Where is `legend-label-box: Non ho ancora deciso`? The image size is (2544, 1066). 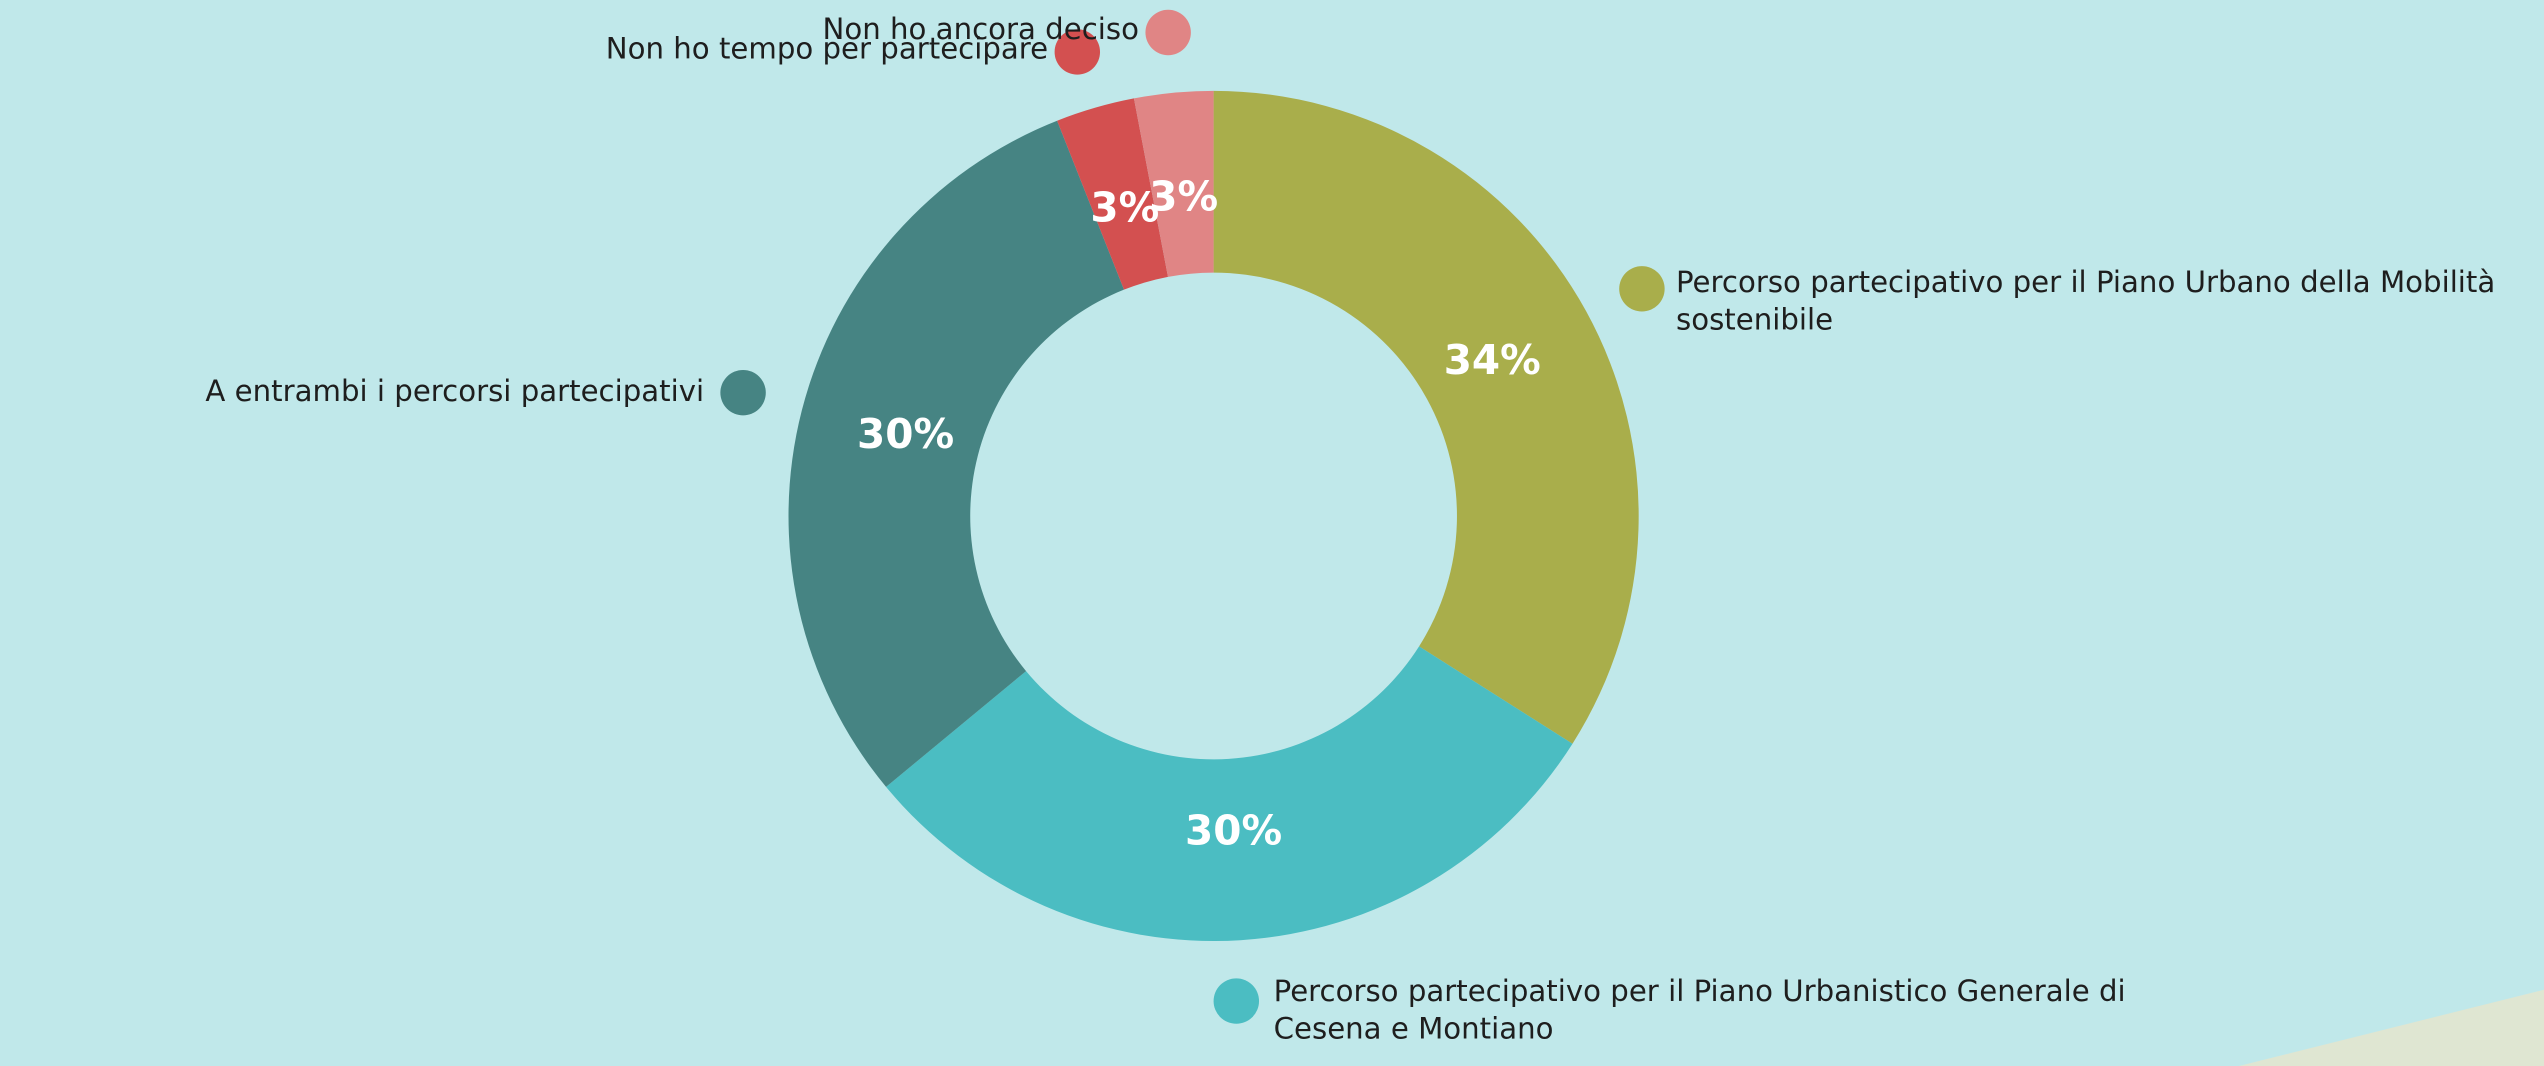
legend-label-box: Non ho ancora deciso is located at coordinates (980, 30).